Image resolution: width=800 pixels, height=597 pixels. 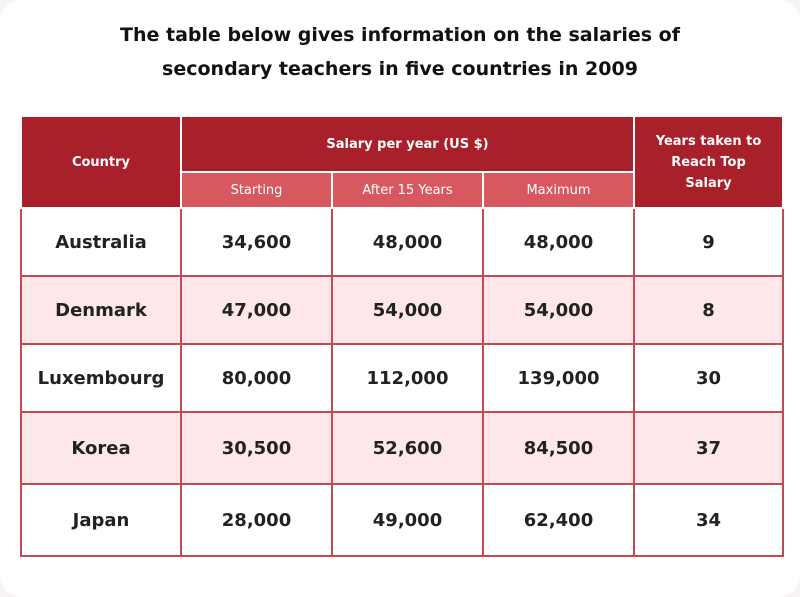 What do you see at coordinates (101, 310) in the screenshot?
I see `cell-country: Denmark` at bounding box center [101, 310].